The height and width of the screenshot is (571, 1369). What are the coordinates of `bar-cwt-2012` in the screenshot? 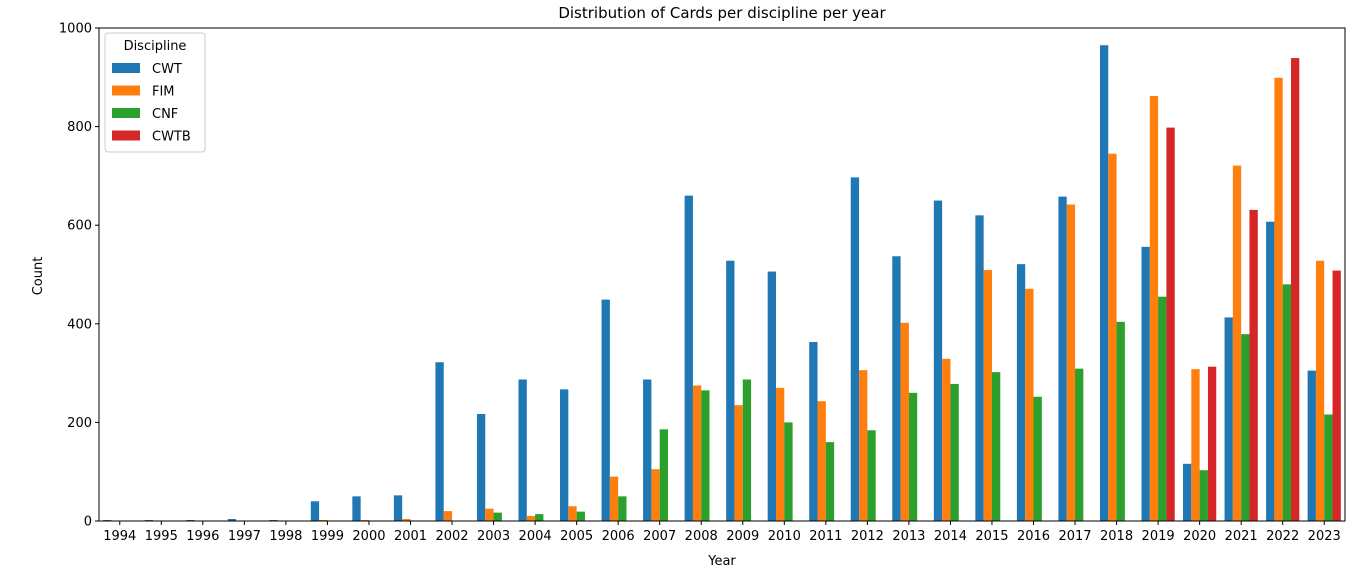 It's located at (855, 349).